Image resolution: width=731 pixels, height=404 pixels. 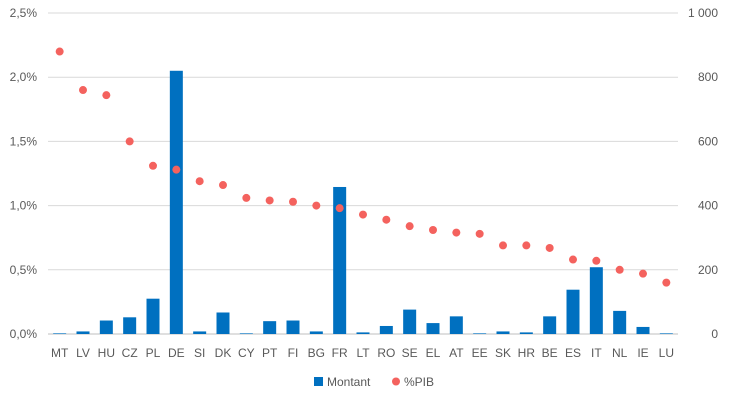 I want to click on x-tick-label: DE, so click(x=176, y=353).